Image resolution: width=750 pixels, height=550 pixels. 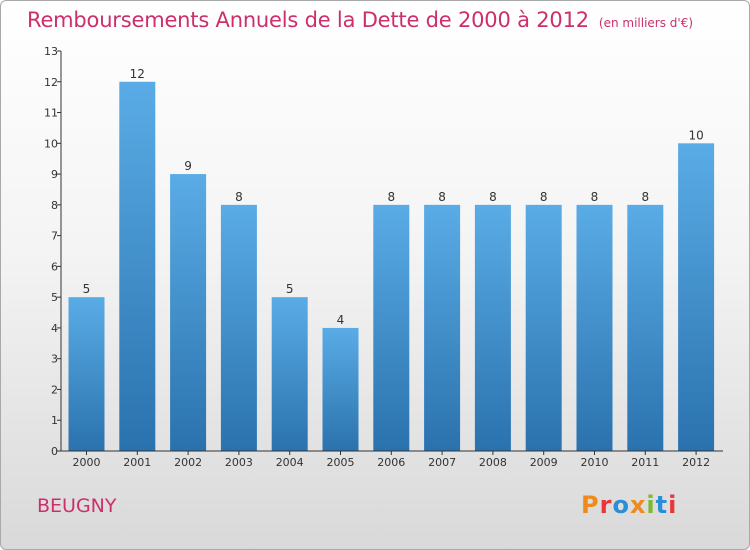 I want to click on logo-letter: x, so click(x=638, y=505).